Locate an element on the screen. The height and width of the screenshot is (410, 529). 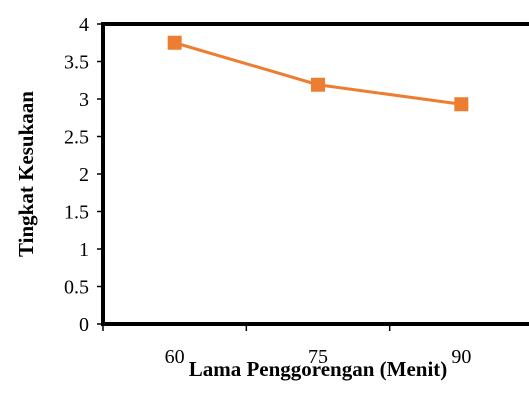
x-axis-title: Lama Penggorengan (Menit) is located at coordinates (318, 369).